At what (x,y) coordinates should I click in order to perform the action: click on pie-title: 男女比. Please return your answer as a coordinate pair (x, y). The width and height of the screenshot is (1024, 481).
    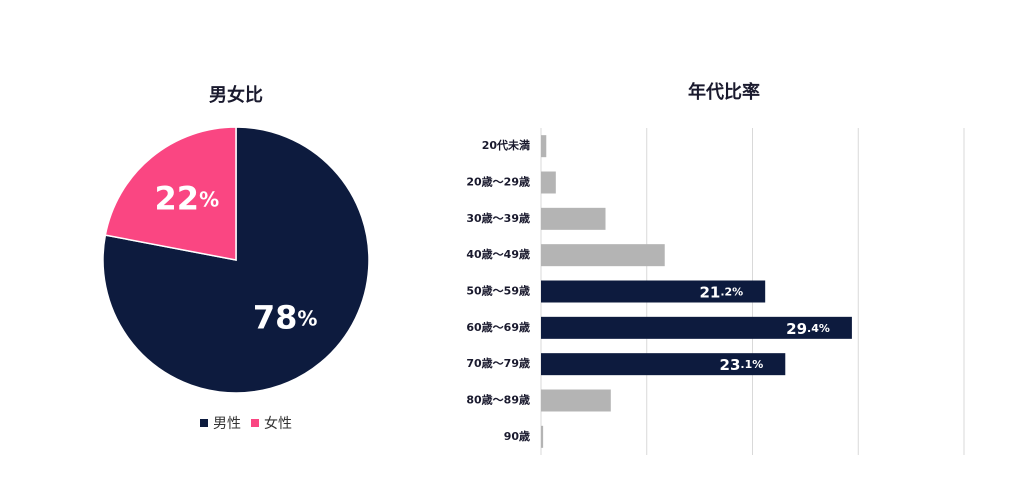
    Looking at the image, I should click on (236, 95).